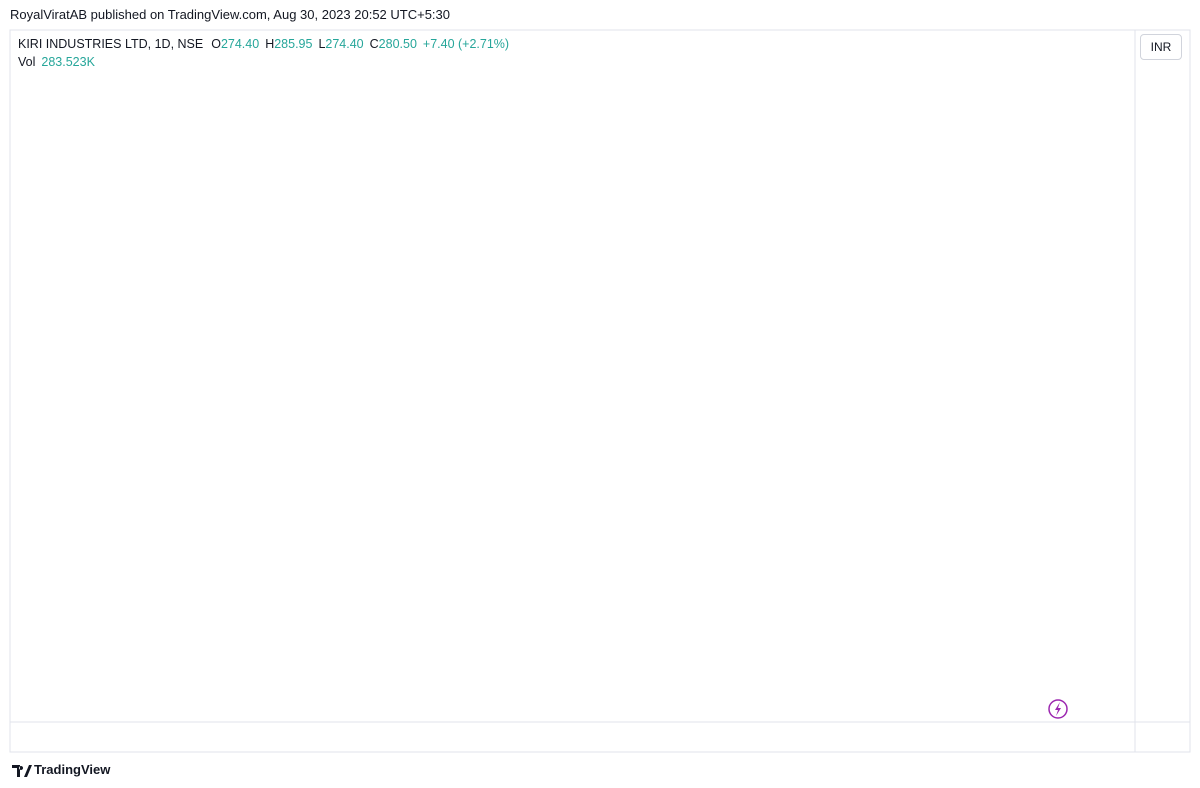 The image size is (1200, 788). I want to click on low-key: L, so click(322, 44).